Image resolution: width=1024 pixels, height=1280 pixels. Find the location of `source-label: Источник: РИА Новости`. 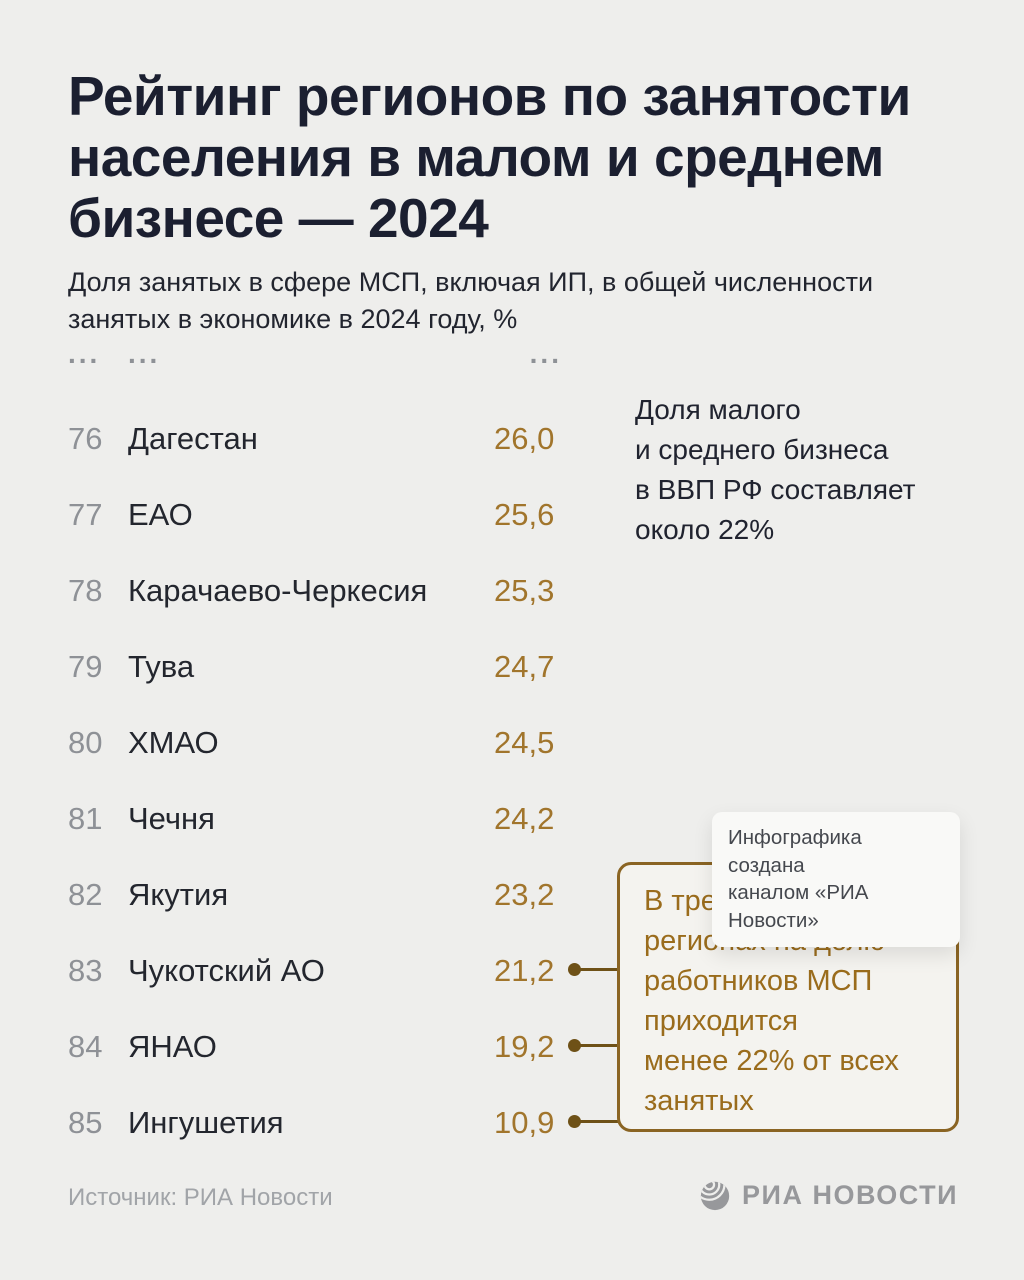

source-label: Источник: РИА Новости is located at coordinates (200, 1197).